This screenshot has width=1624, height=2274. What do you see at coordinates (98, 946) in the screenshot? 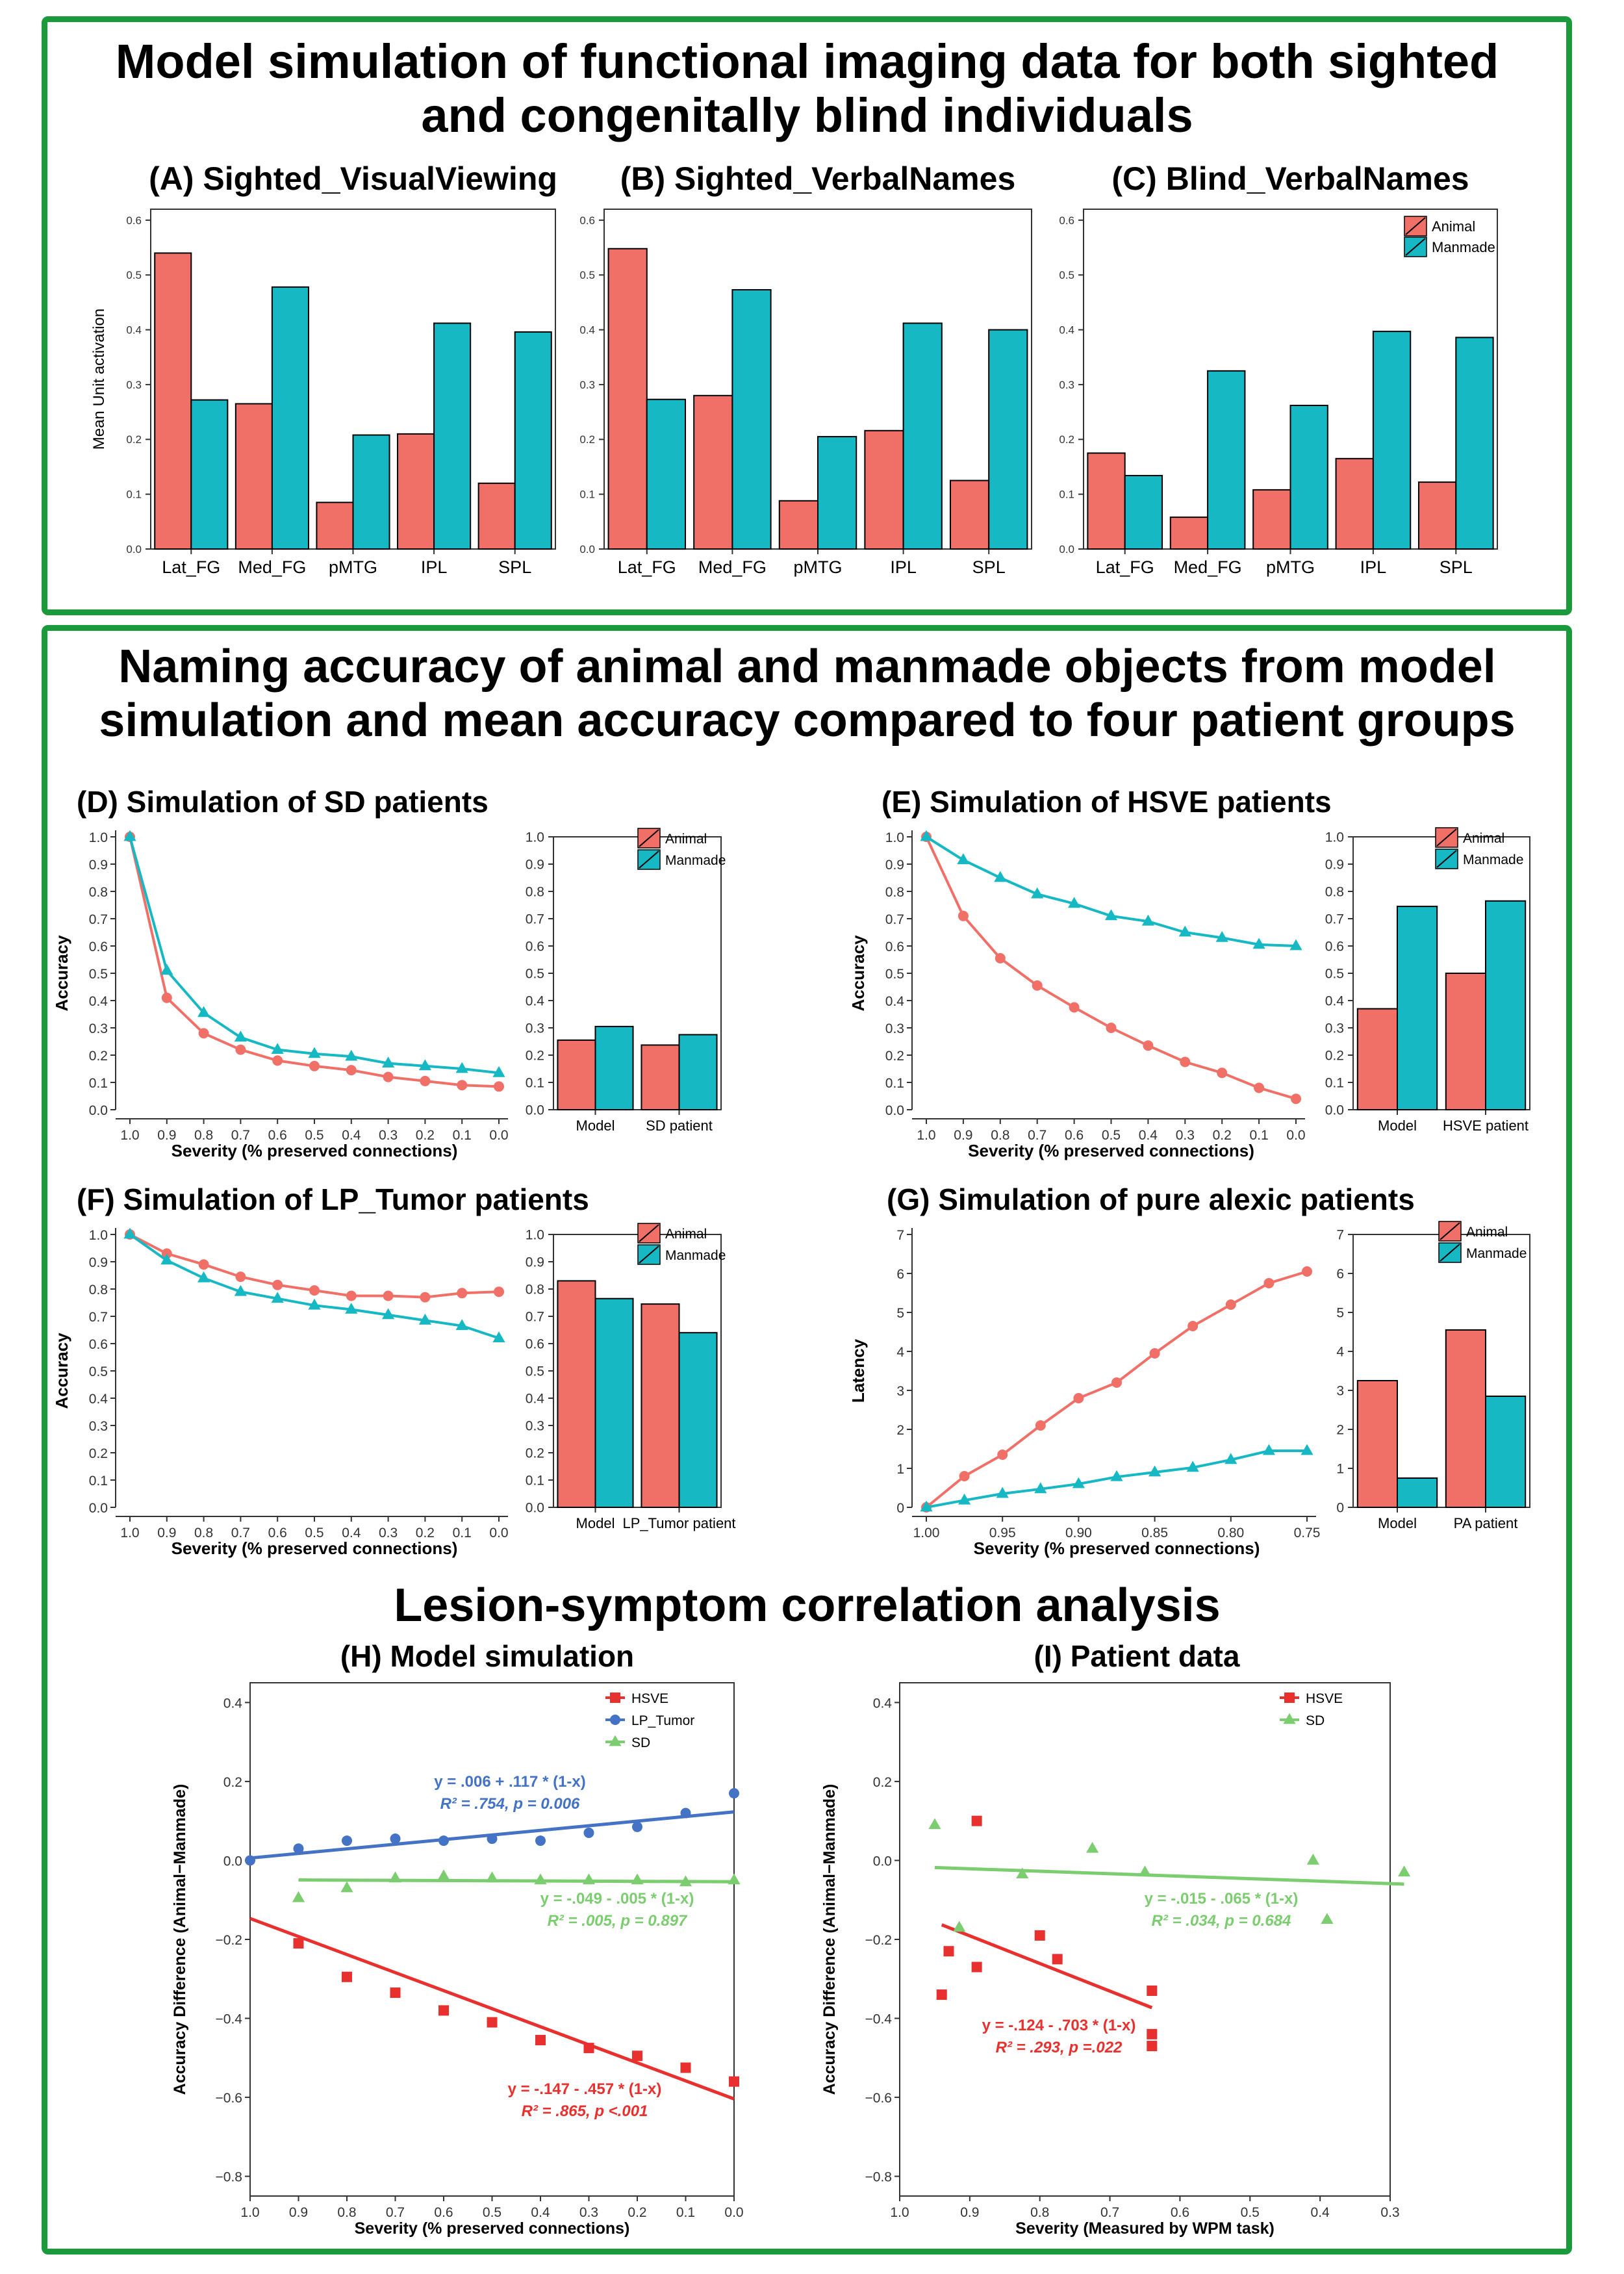
I see `y-tick-label-D: 0.6` at bounding box center [98, 946].